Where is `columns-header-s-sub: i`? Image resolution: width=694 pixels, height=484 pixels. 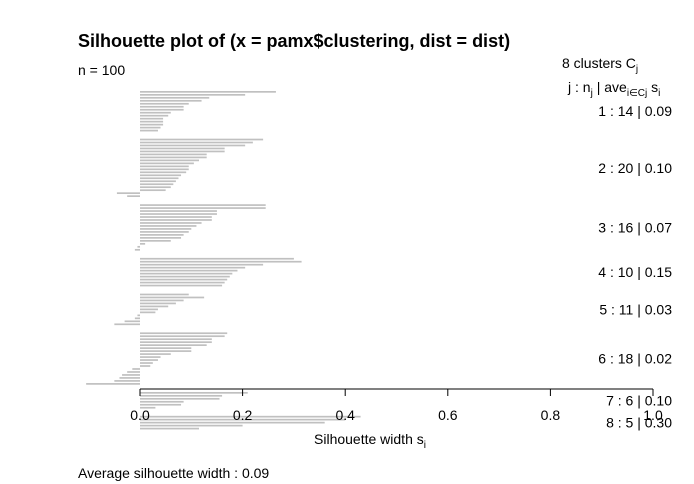
columns-header-s-sub: i is located at coordinates (659, 93).